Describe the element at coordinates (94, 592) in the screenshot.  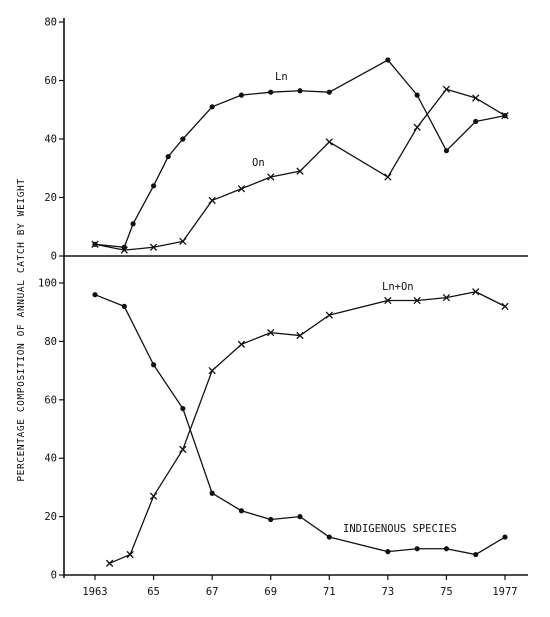
I see `x-tick-label: 1963` at that location.